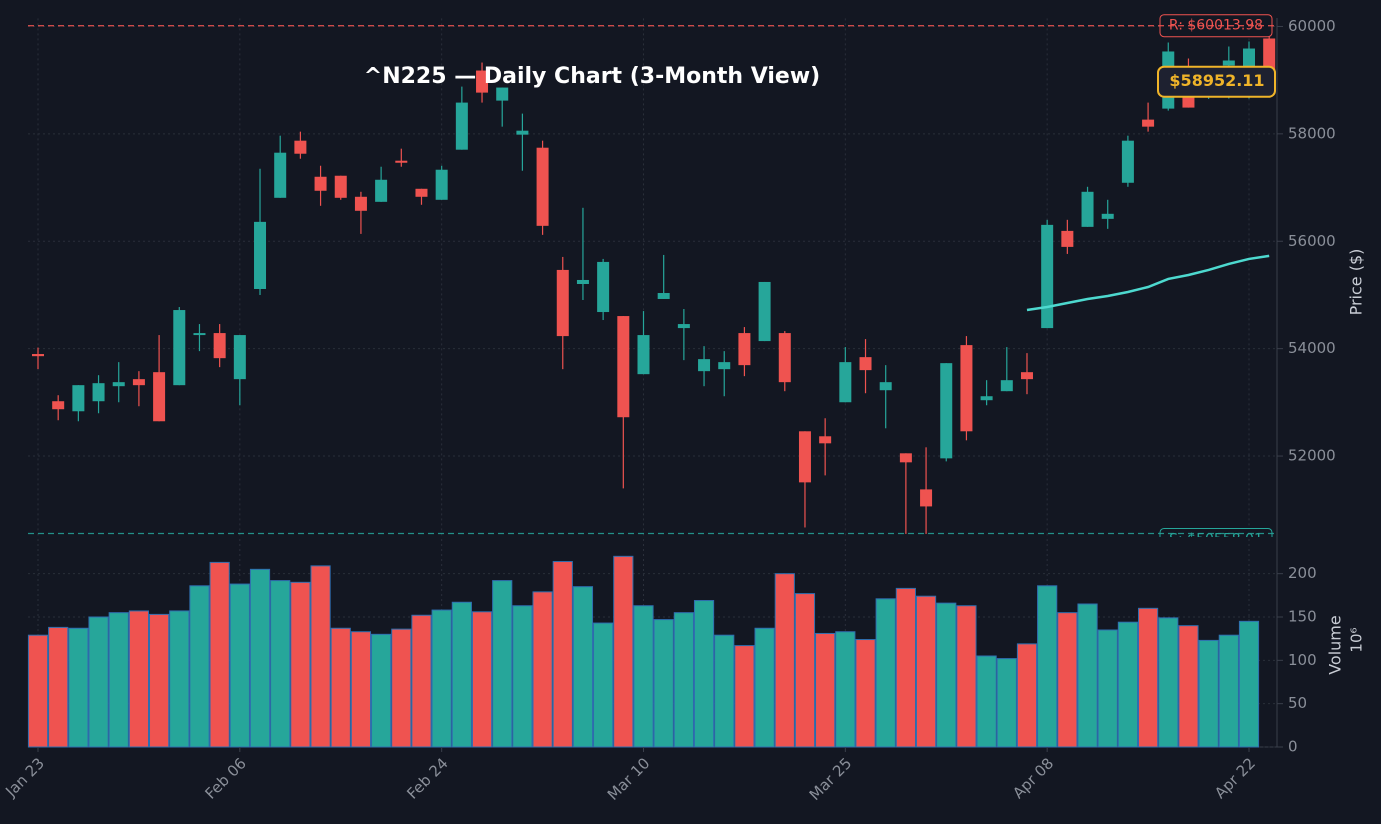 The width and height of the screenshot is (1381, 824). I want to click on y-axis-unit: 10⁶, so click(1357, 639).